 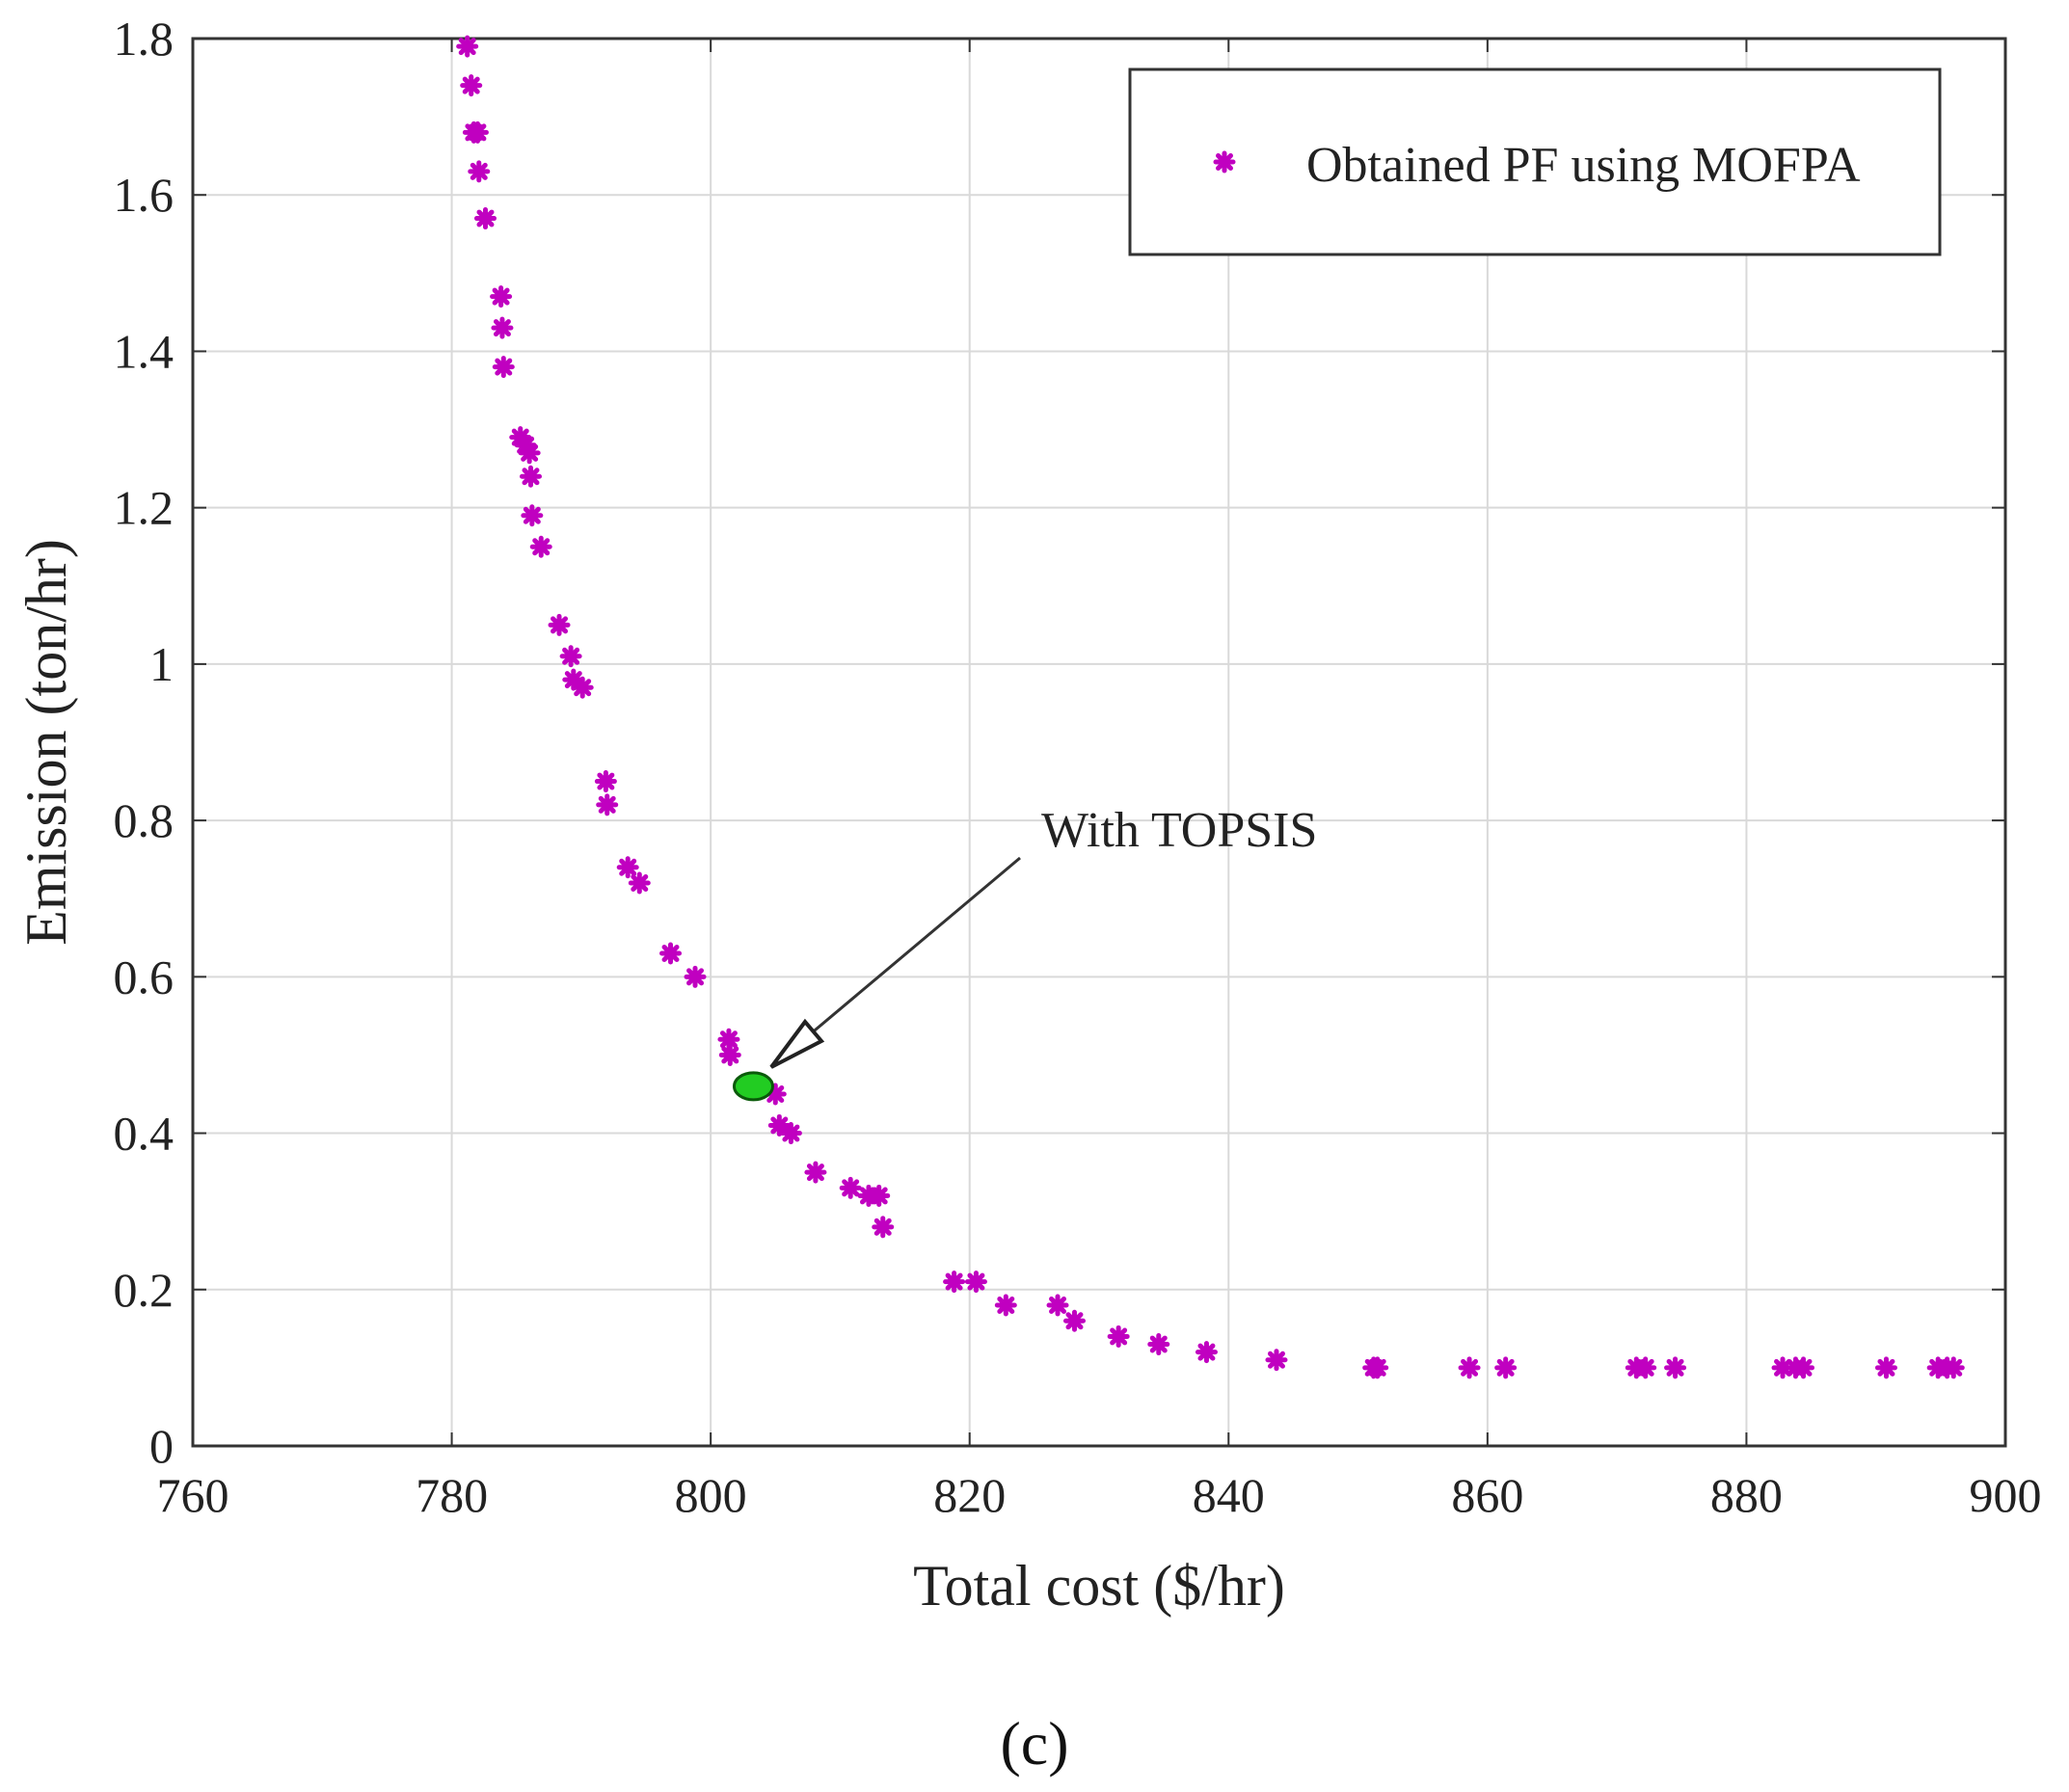 I want to click on y-tick-label: 0.6, so click(x=144, y=976).